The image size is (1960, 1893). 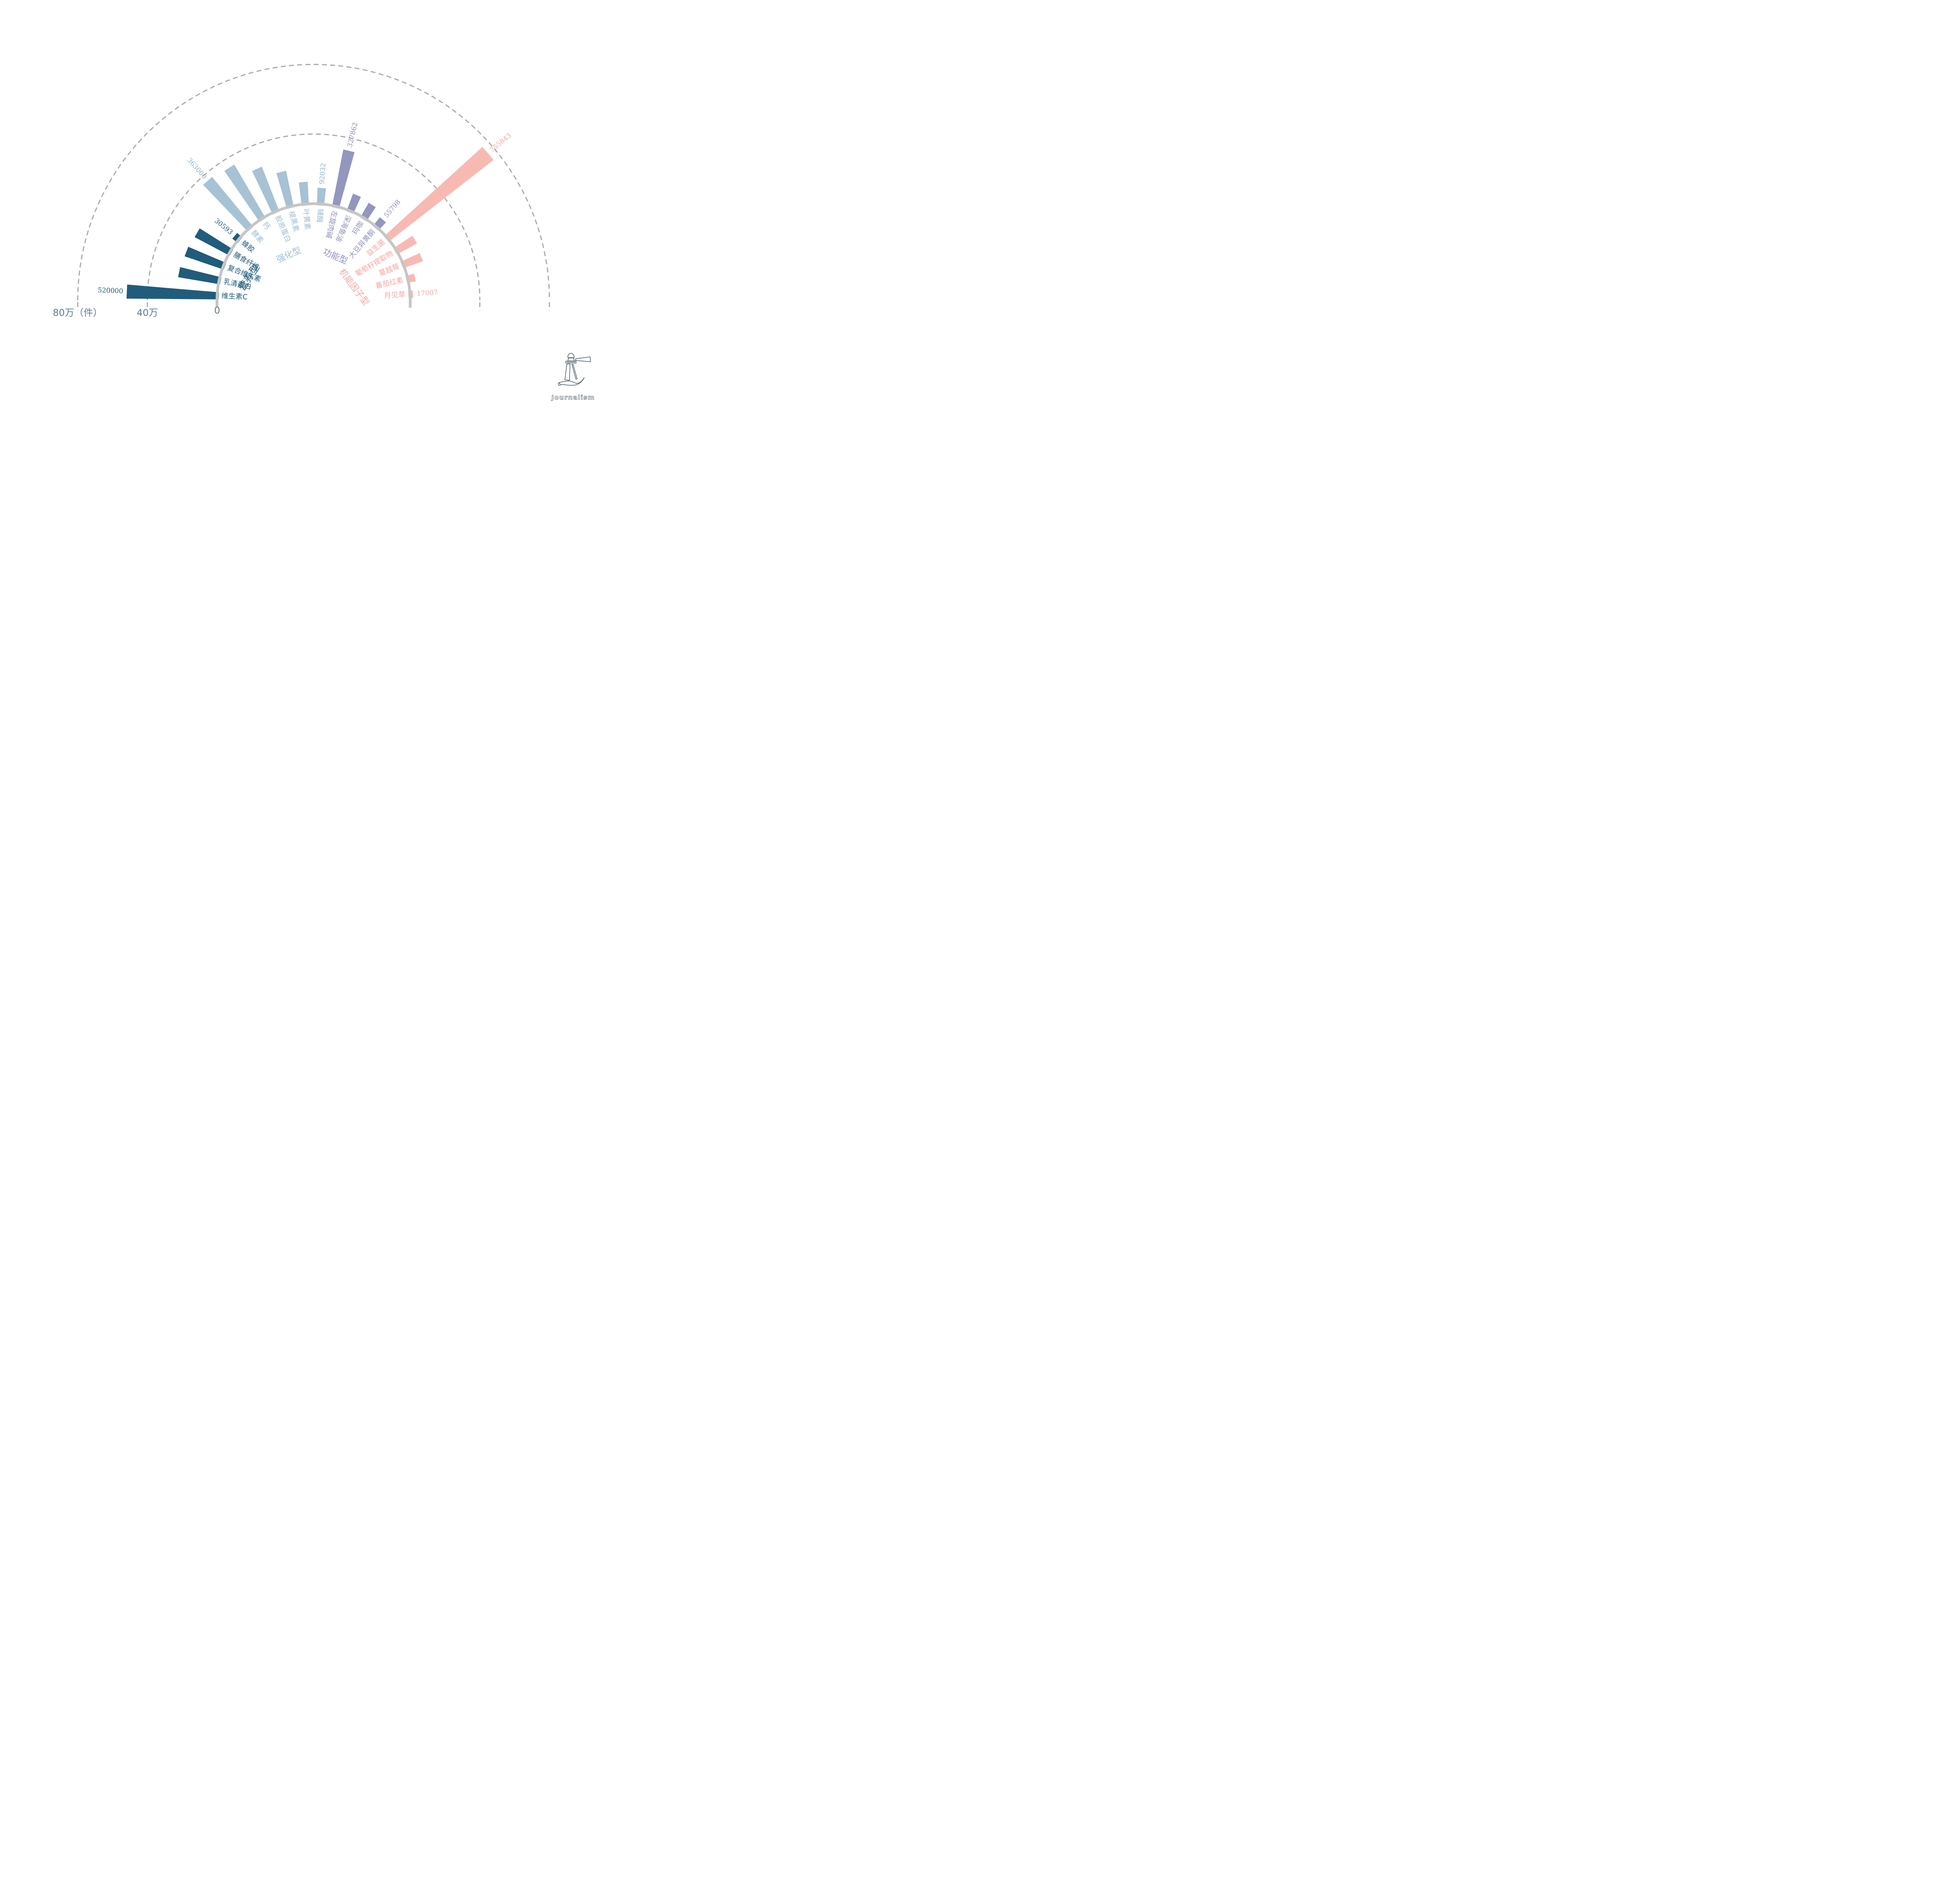 What do you see at coordinates (389, 283) in the screenshot?
I see `item-label: 番茄红素` at bounding box center [389, 283].